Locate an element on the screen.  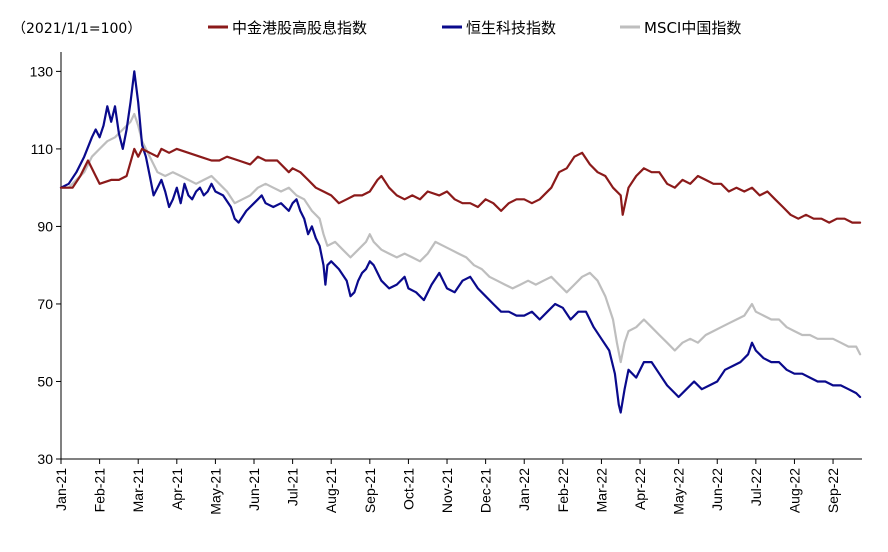
x-tick-label: Aug-22 is located at coordinates (794, 490).